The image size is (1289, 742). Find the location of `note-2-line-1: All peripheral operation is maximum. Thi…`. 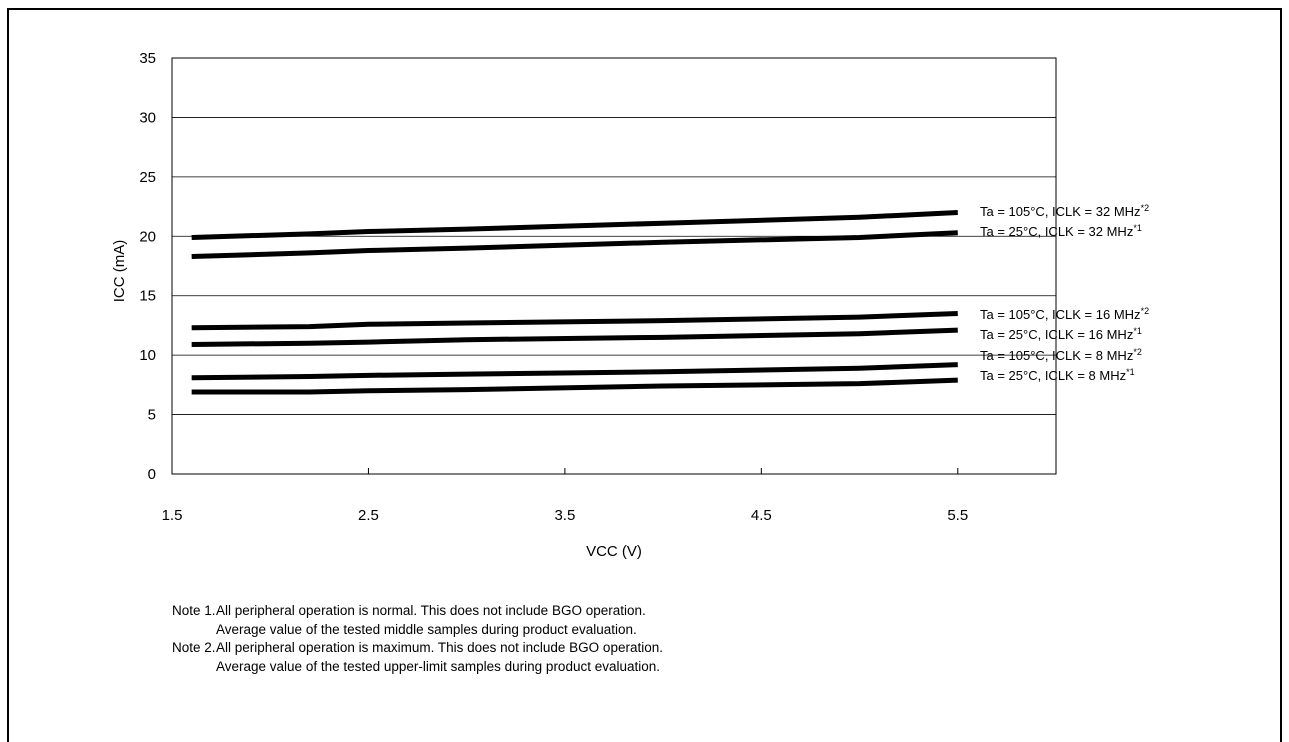

note-2-line-1: All peripheral operation is maximum. Thi… is located at coordinates (439, 647).